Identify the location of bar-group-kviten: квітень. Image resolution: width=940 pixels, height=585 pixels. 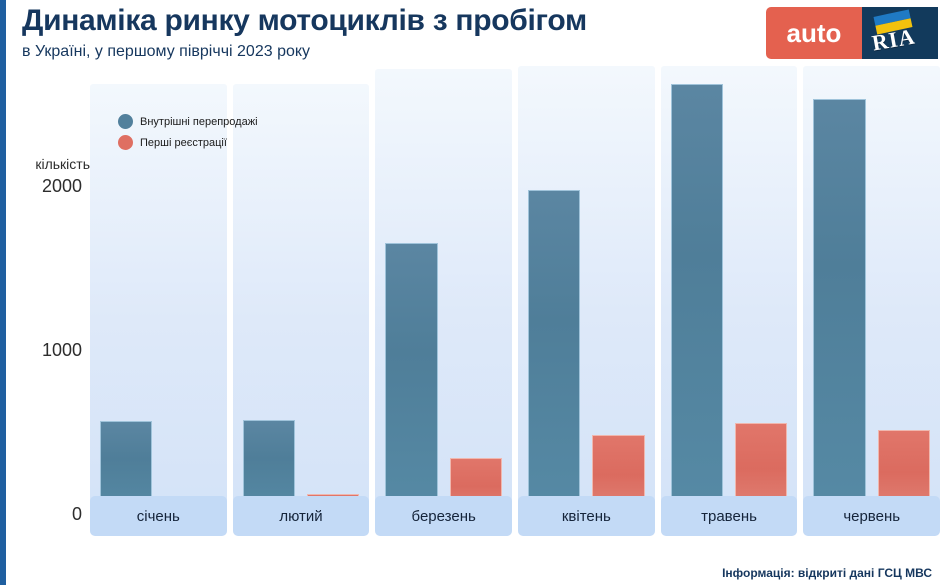
(586, 301).